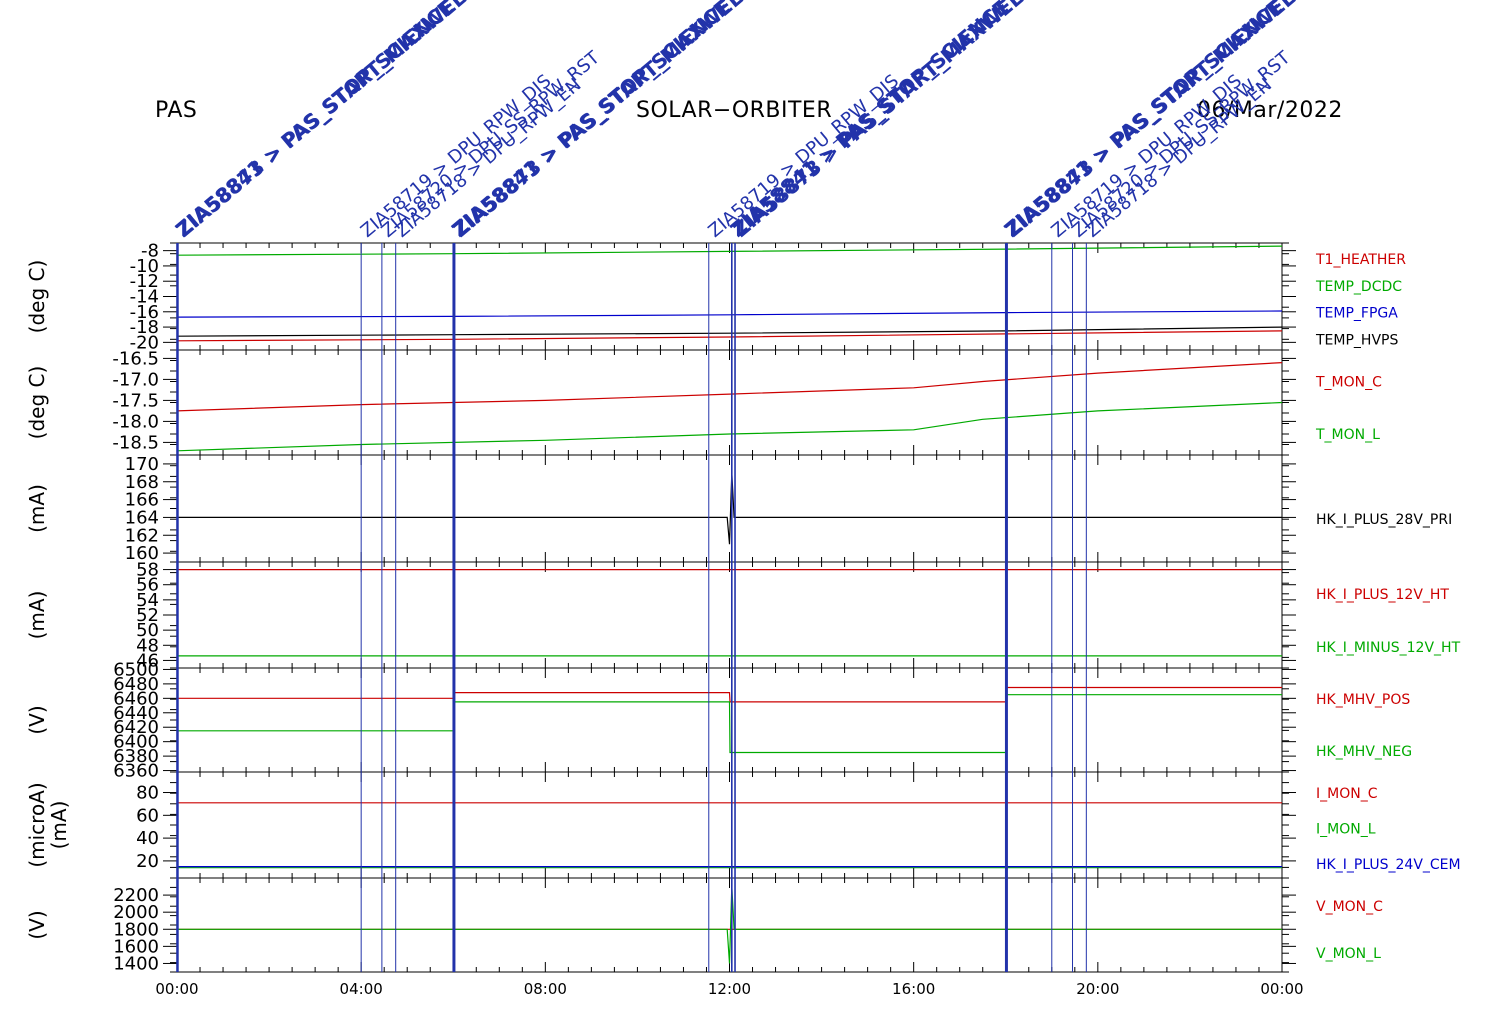 The width and height of the screenshot is (1512, 1020). What do you see at coordinates (135, 421) in the screenshot?
I see `y-tick-label: -18.0` at bounding box center [135, 421].